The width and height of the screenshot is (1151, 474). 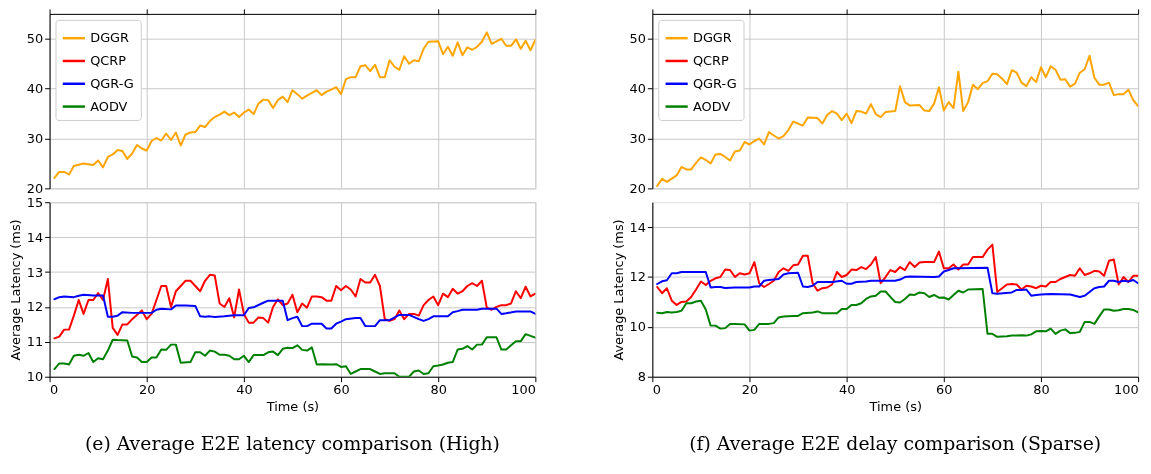 What do you see at coordinates (895, 444) in the screenshot?
I see `text: (f) Average E2E delay comparison (Sparse)` at bounding box center [895, 444].